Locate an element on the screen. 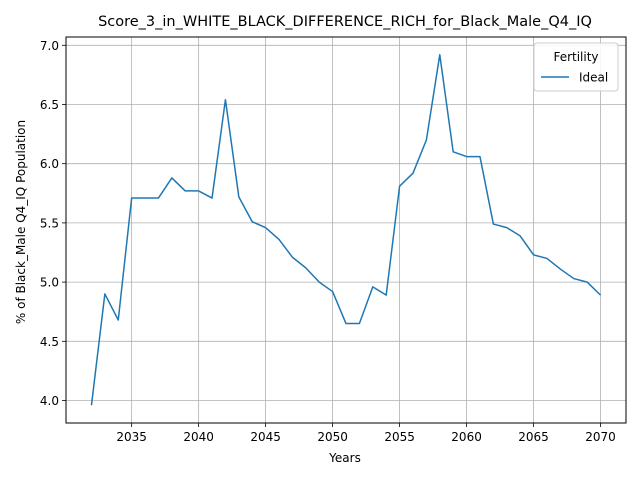  y-tick-label: 5.5 is located at coordinates (49, 223).